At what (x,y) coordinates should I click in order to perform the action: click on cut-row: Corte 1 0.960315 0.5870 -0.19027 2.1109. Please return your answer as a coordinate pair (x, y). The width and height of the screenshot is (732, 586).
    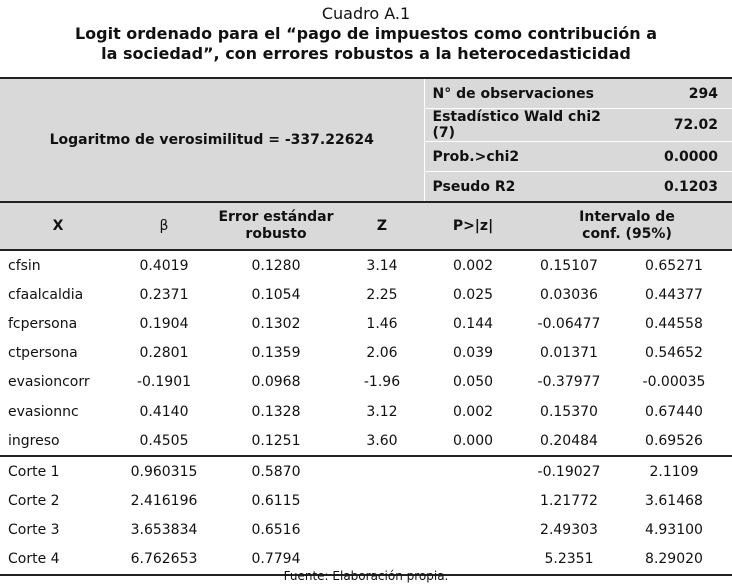
    Looking at the image, I should click on (366, 471).